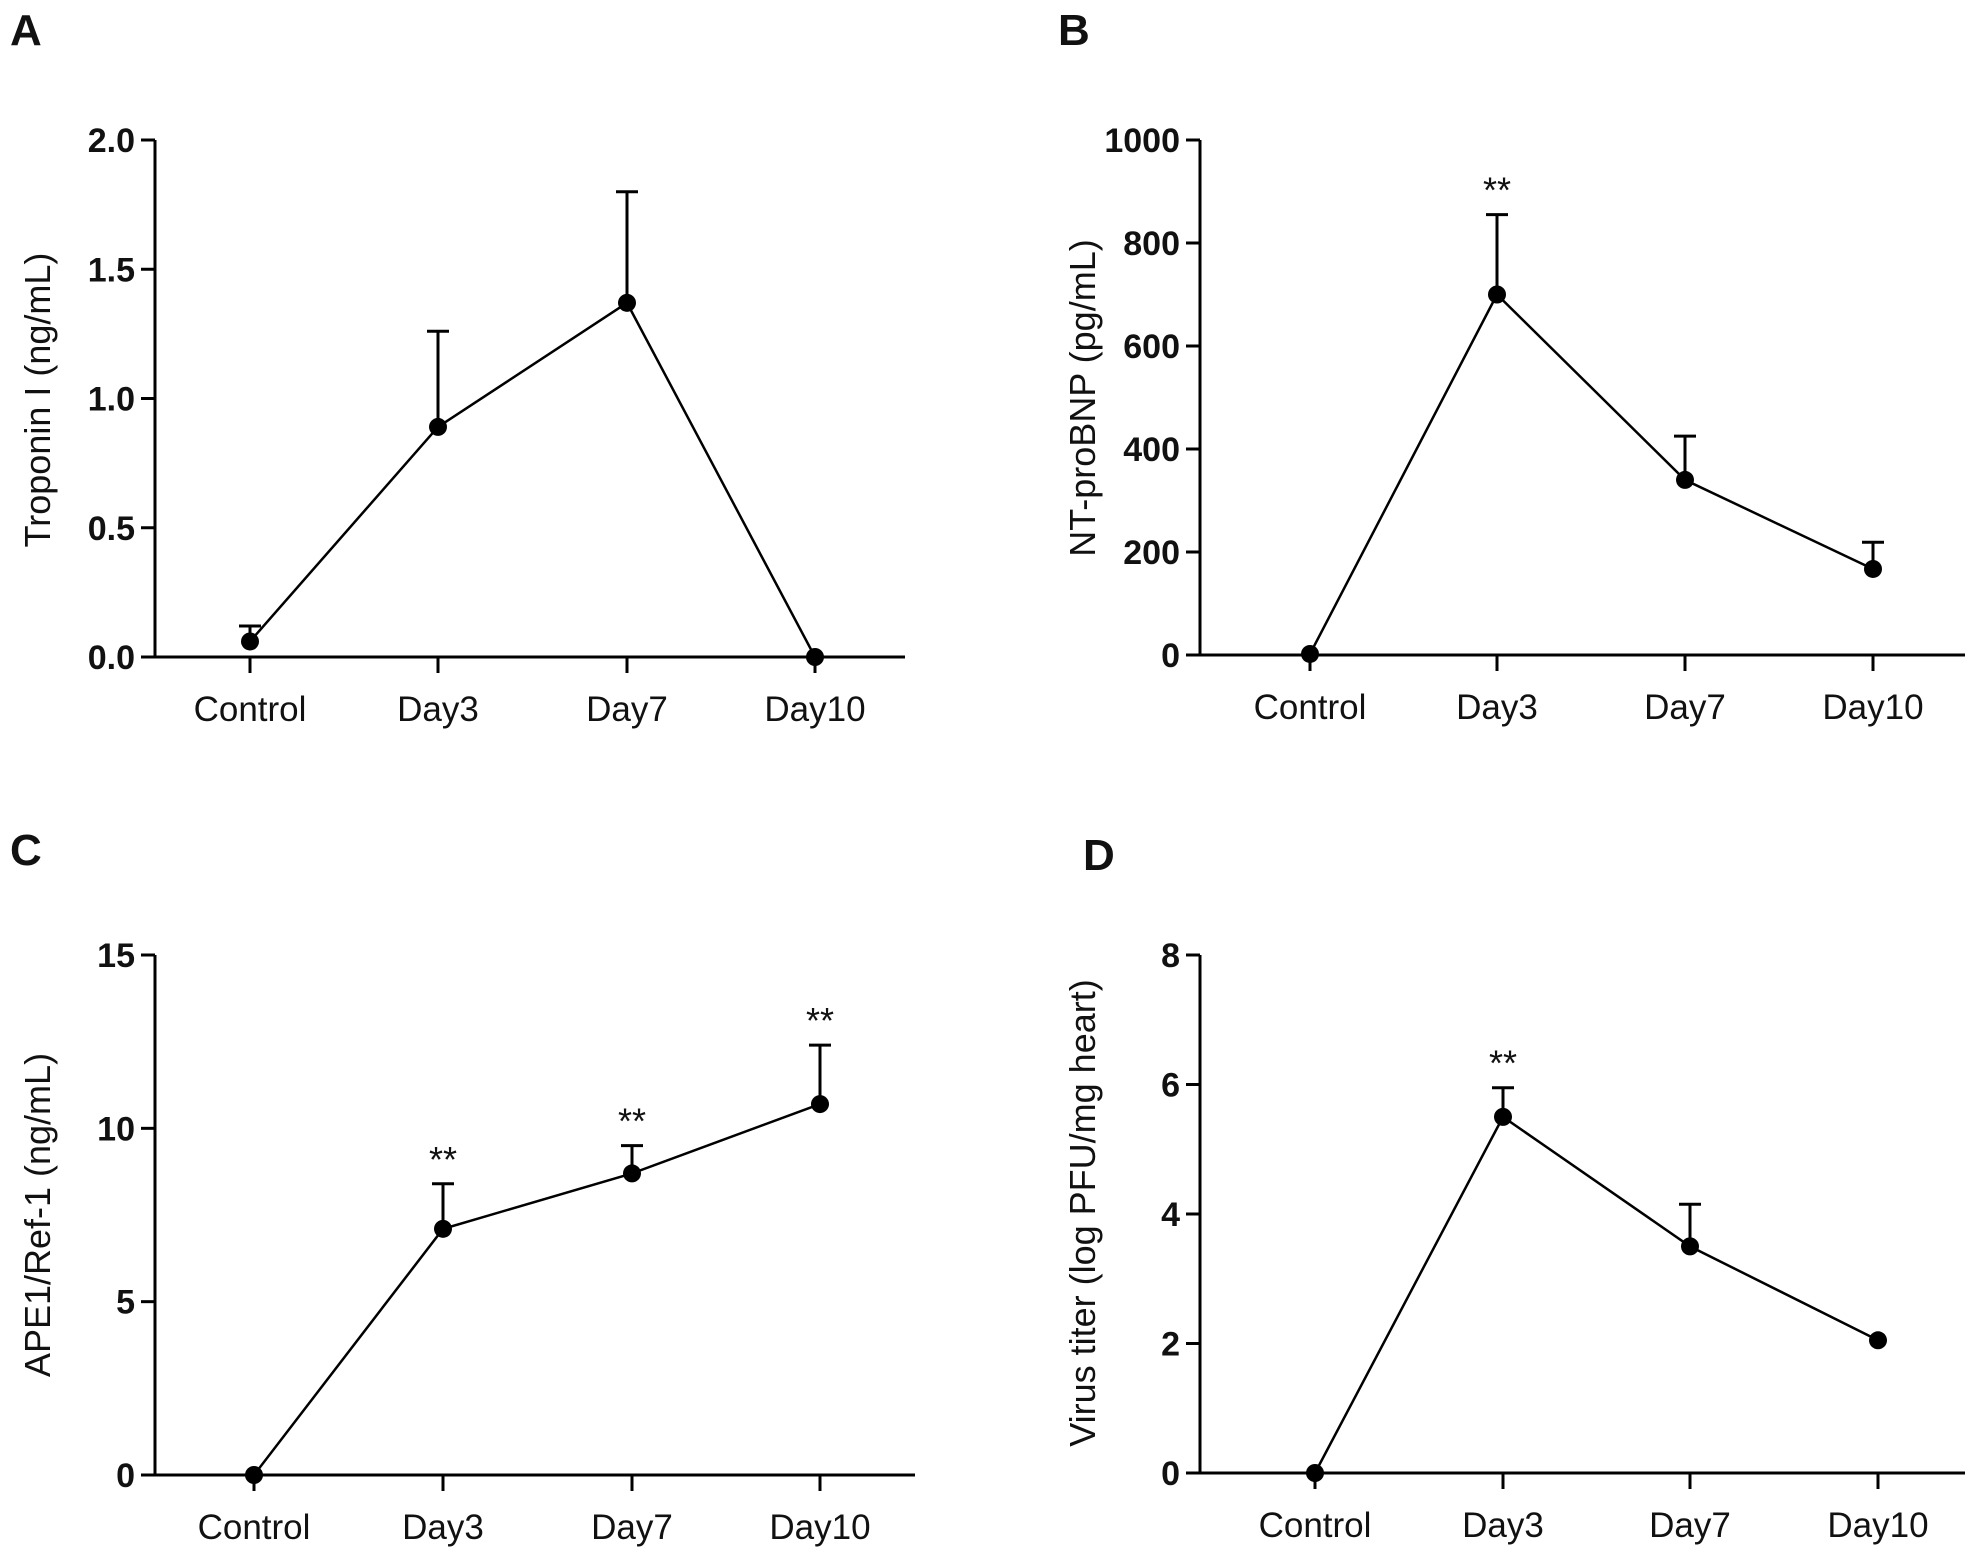 The height and width of the screenshot is (1567, 1980). Describe the element at coordinates (37, 1215) in the screenshot. I see `y-axis-title: APE1/Ref-1 (ng/mL)` at that location.